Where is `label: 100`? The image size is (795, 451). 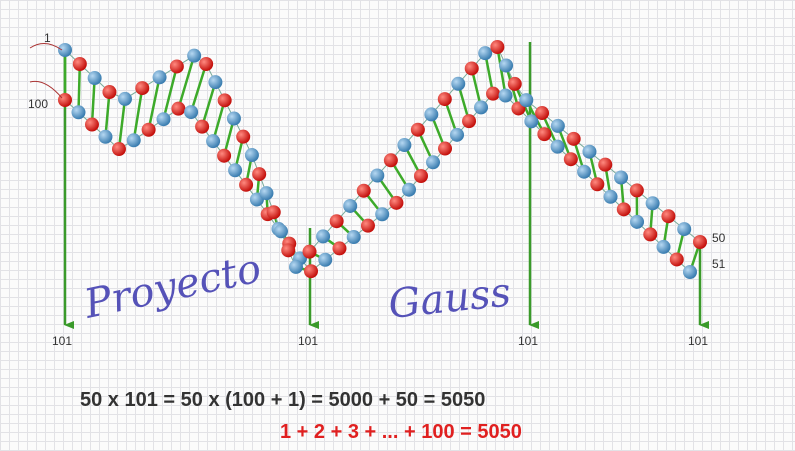
label: 100 is located at coordinates (38, 104).